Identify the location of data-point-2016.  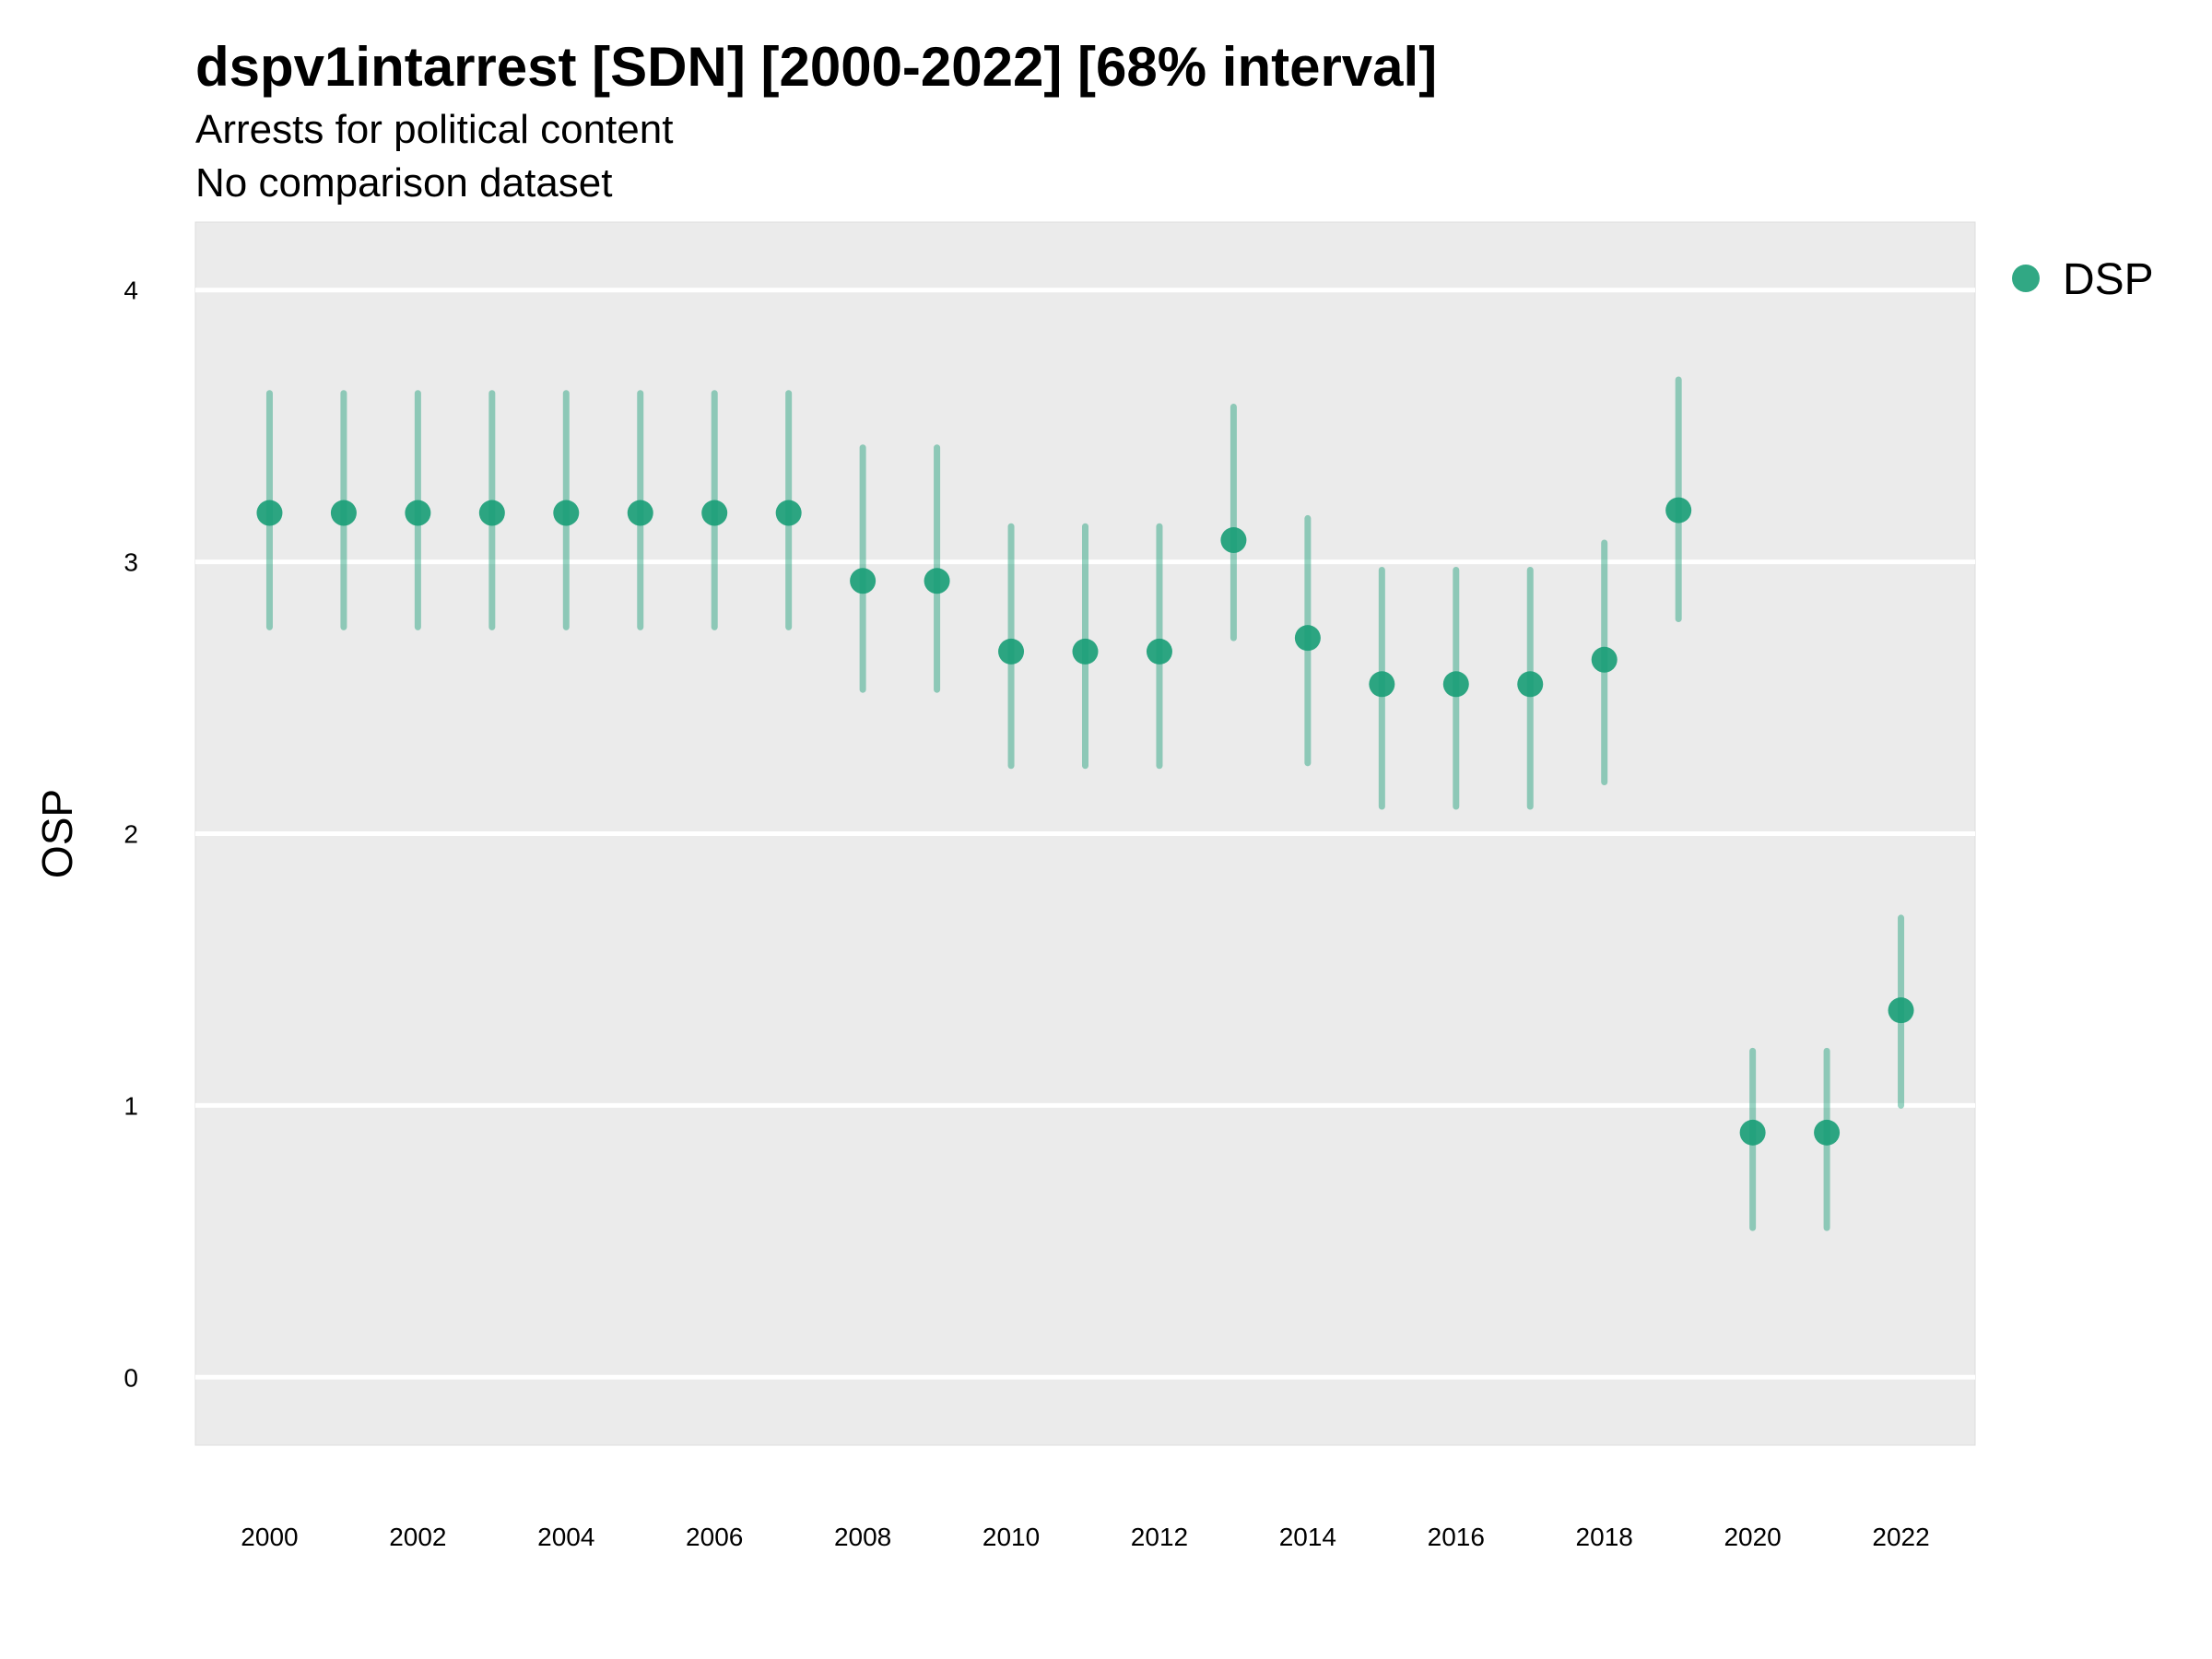
(1455, 684).